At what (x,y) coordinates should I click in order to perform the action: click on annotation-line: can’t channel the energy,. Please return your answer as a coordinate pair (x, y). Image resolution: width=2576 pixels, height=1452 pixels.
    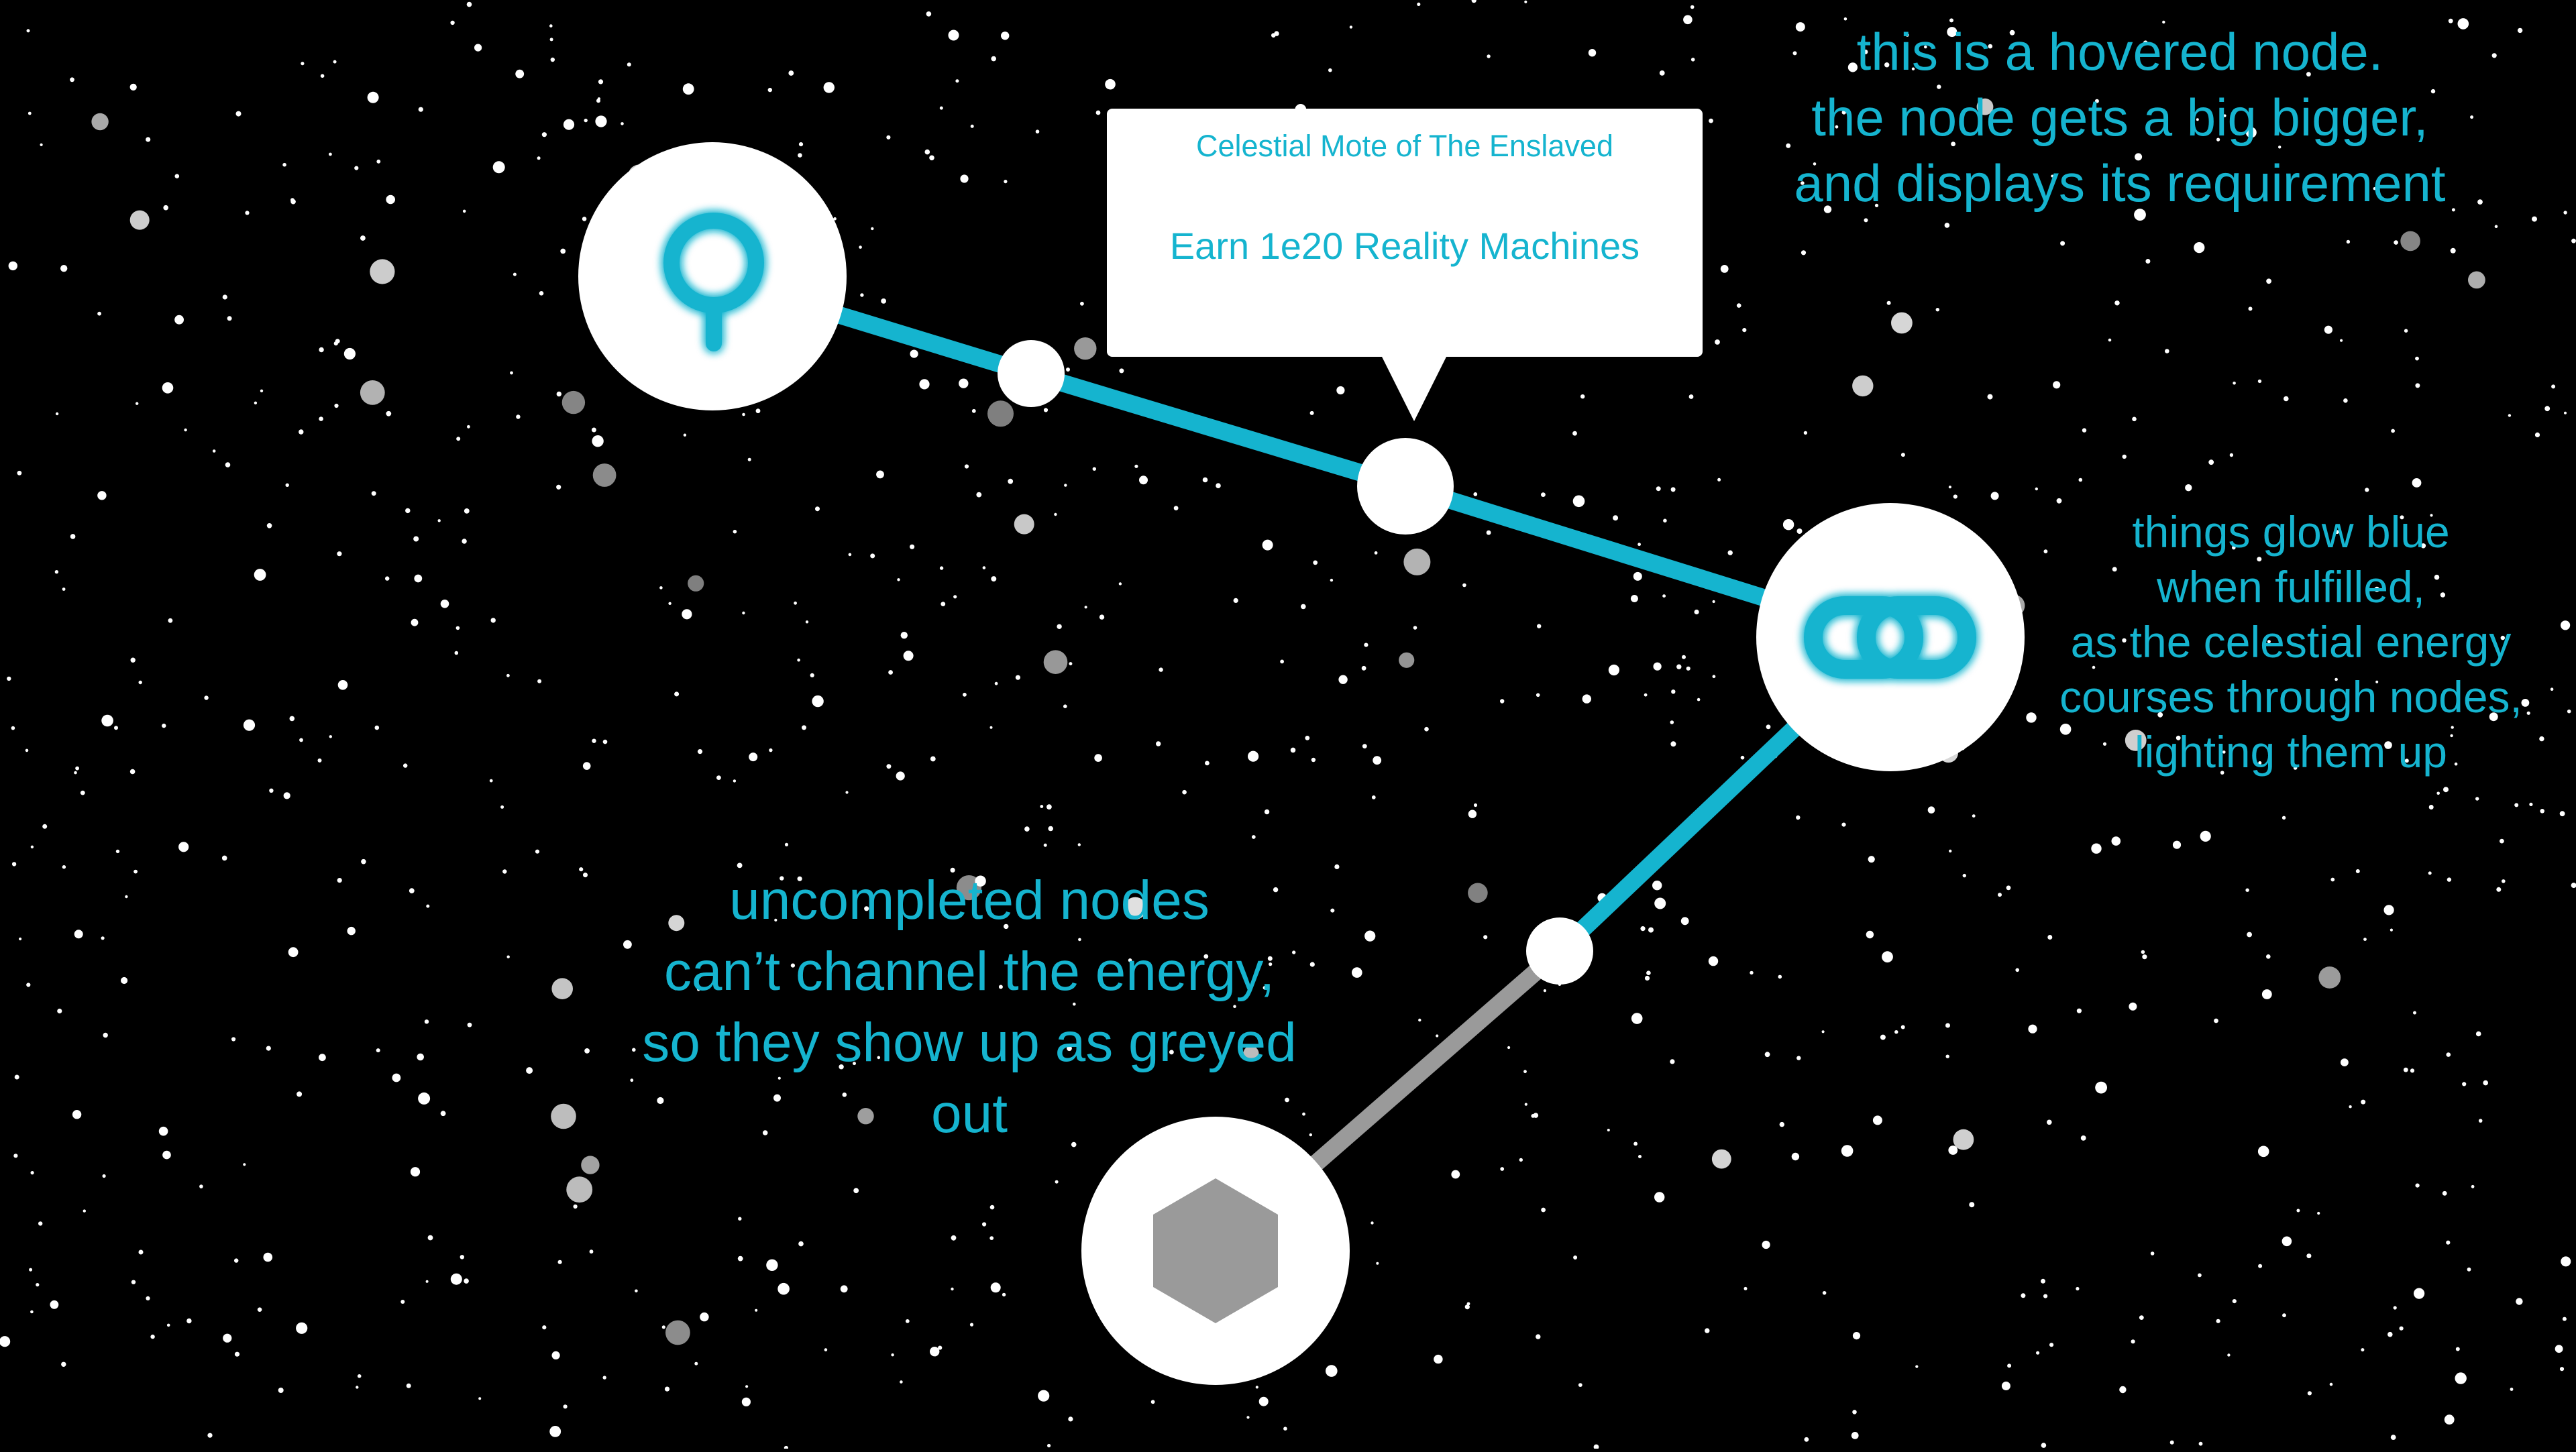
    Looking at the image, I should click on (969, 971).